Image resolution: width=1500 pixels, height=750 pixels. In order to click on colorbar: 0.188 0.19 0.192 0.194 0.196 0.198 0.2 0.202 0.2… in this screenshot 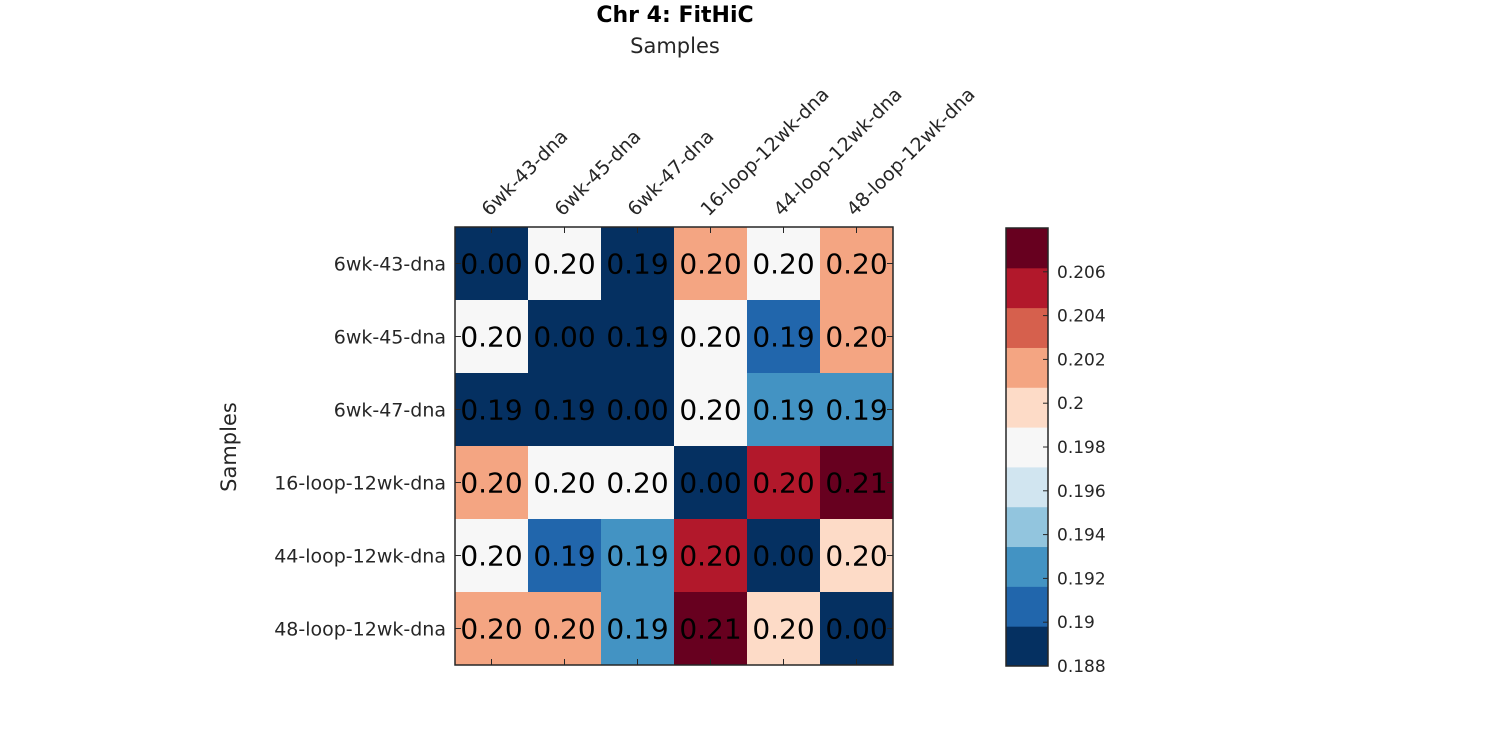, I will do `click(1055, 452)`.